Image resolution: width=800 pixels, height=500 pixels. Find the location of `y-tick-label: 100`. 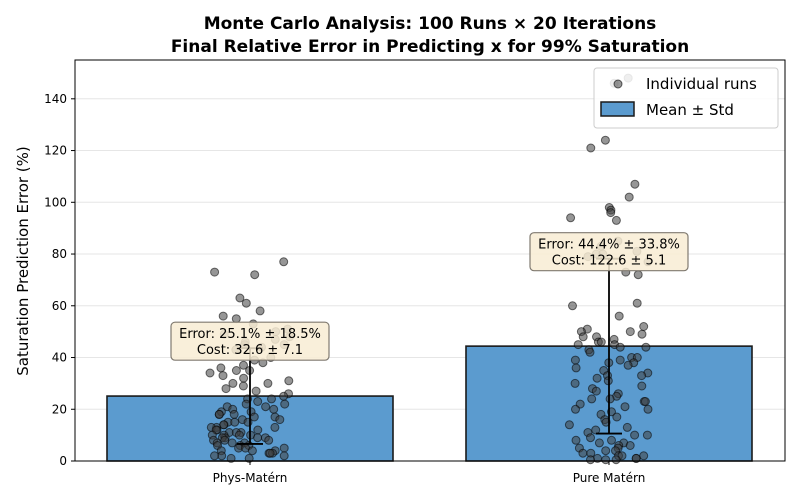

y-tick-label: 100 is located at coordinates (55, 202).